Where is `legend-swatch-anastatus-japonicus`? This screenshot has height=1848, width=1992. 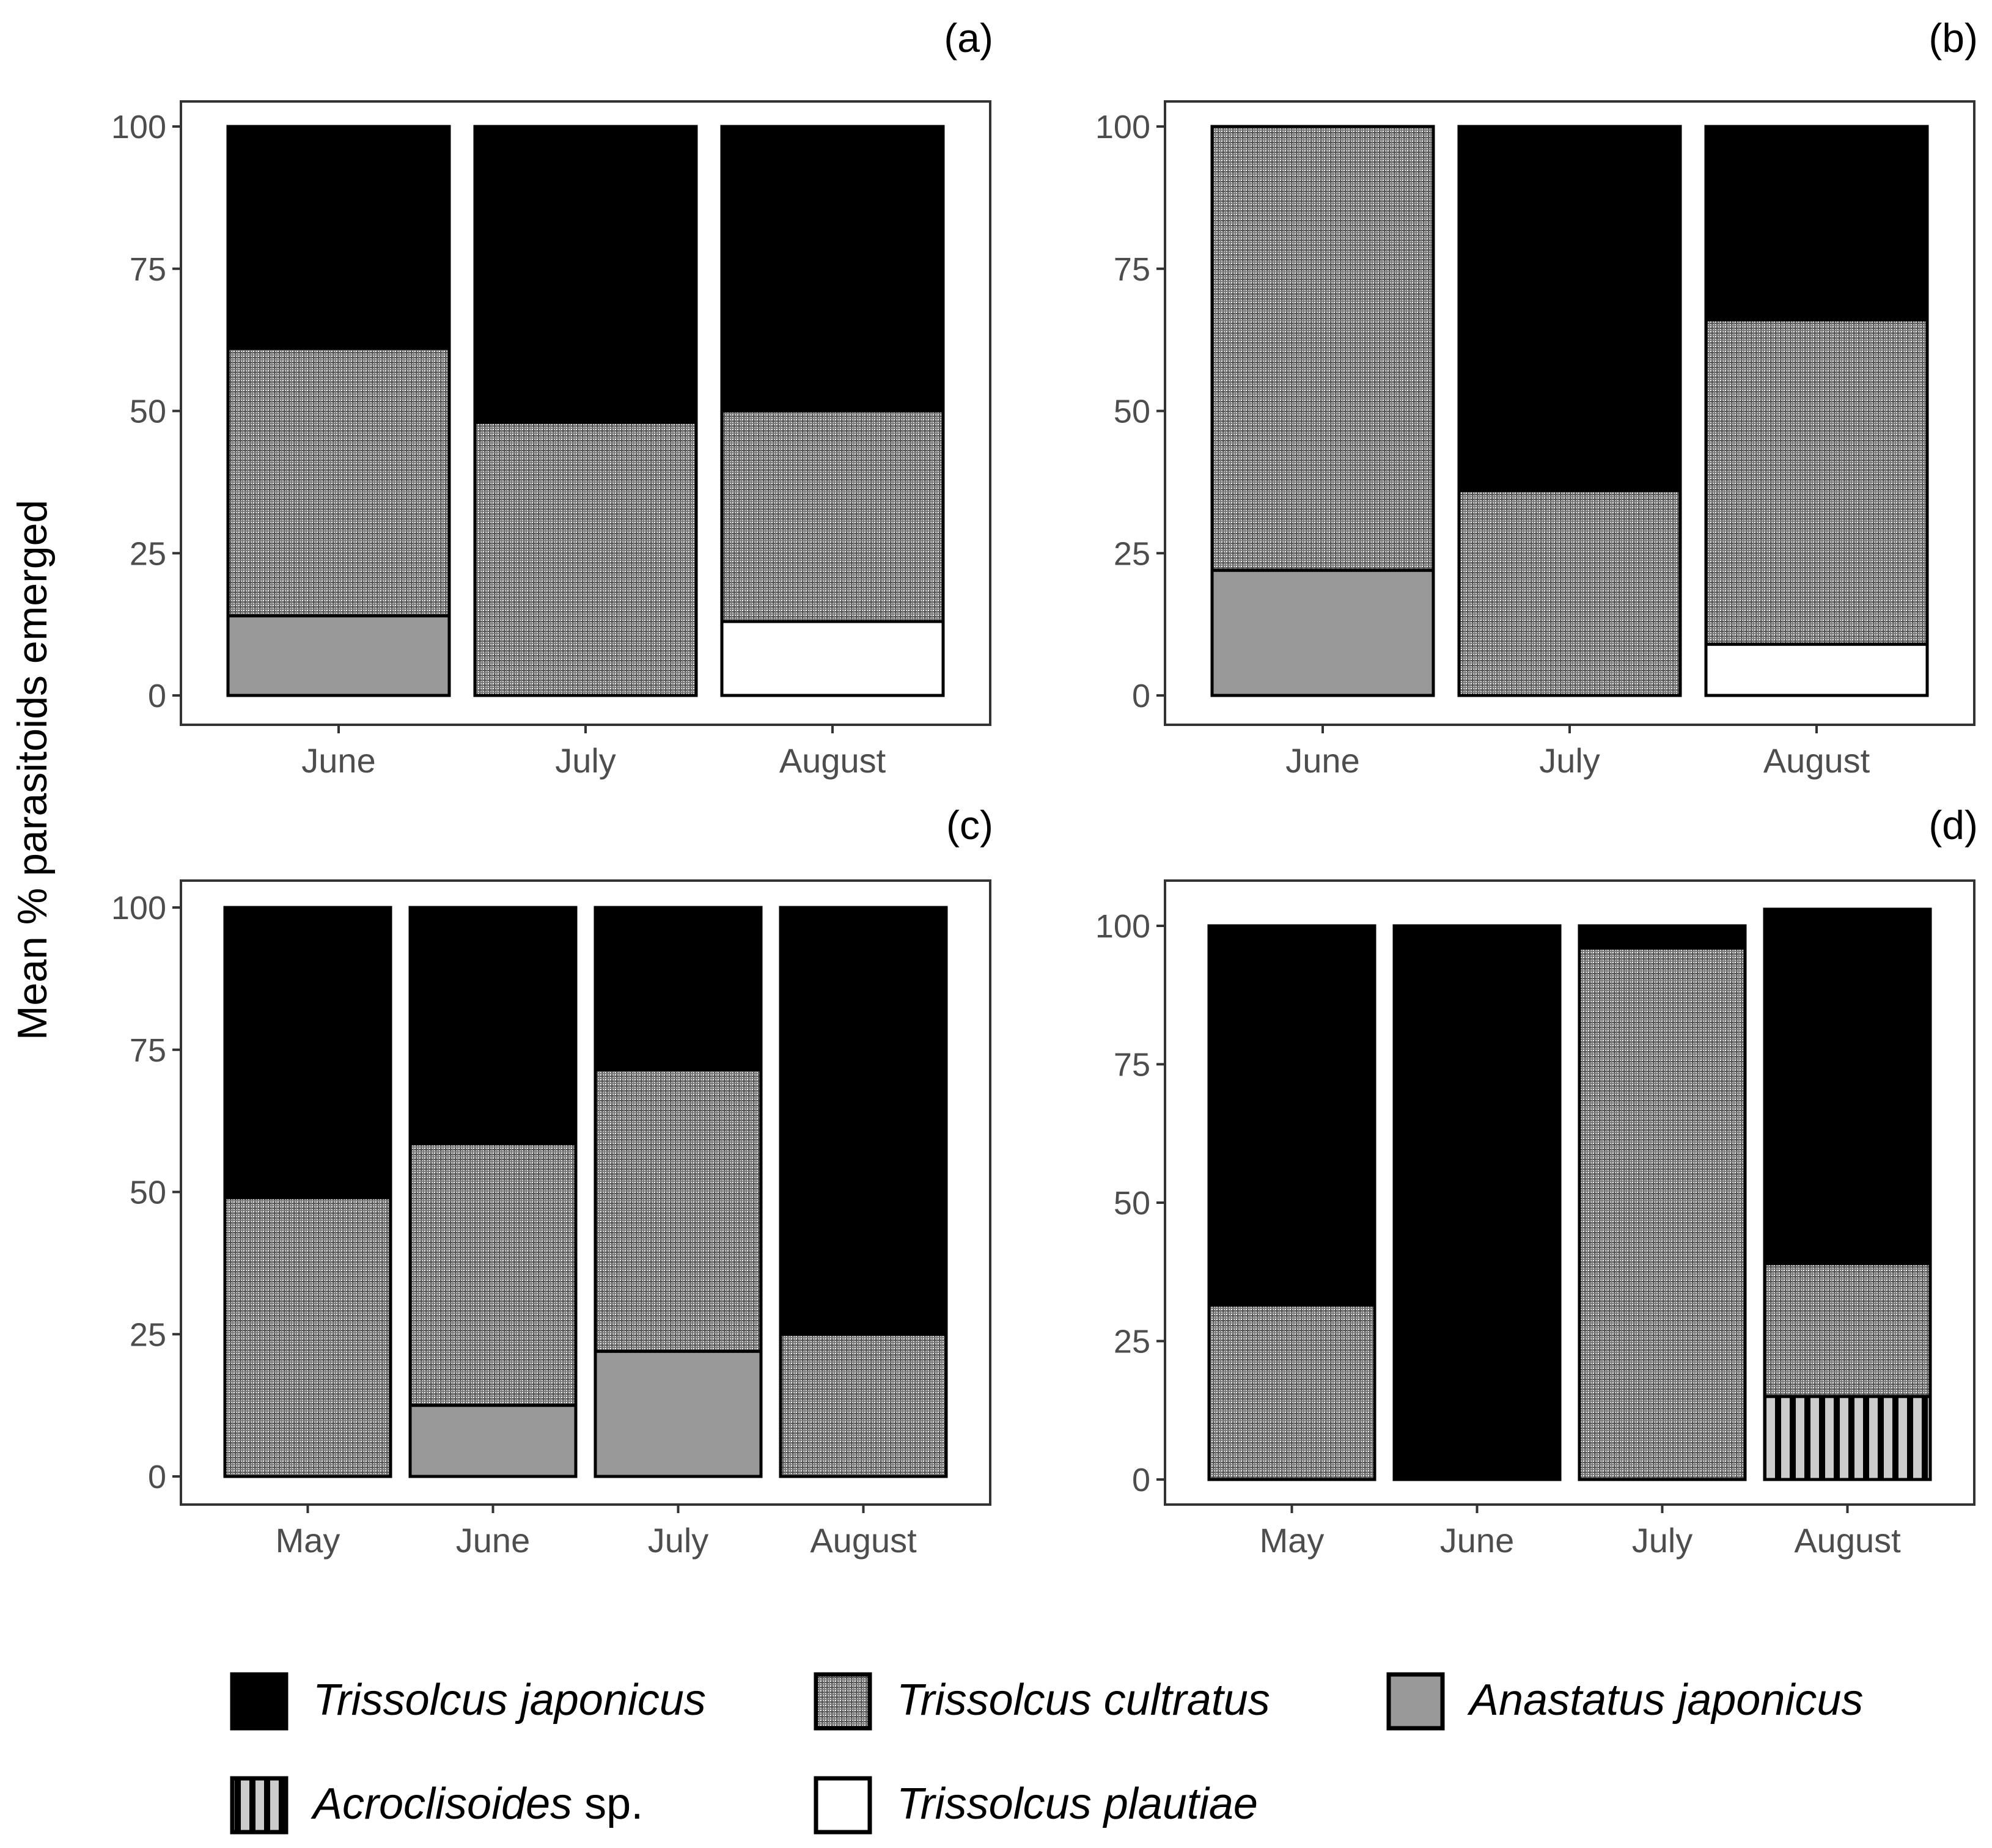 legend-swatch-anastatus-japonicus is located at coordinates (1415, 1702).